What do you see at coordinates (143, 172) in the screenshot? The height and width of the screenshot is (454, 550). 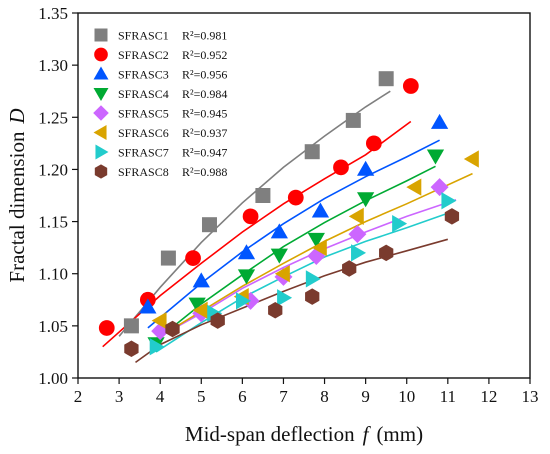 I see `legend-label-sfrasc8: SFRASC8` at bounding box center [143, 172].